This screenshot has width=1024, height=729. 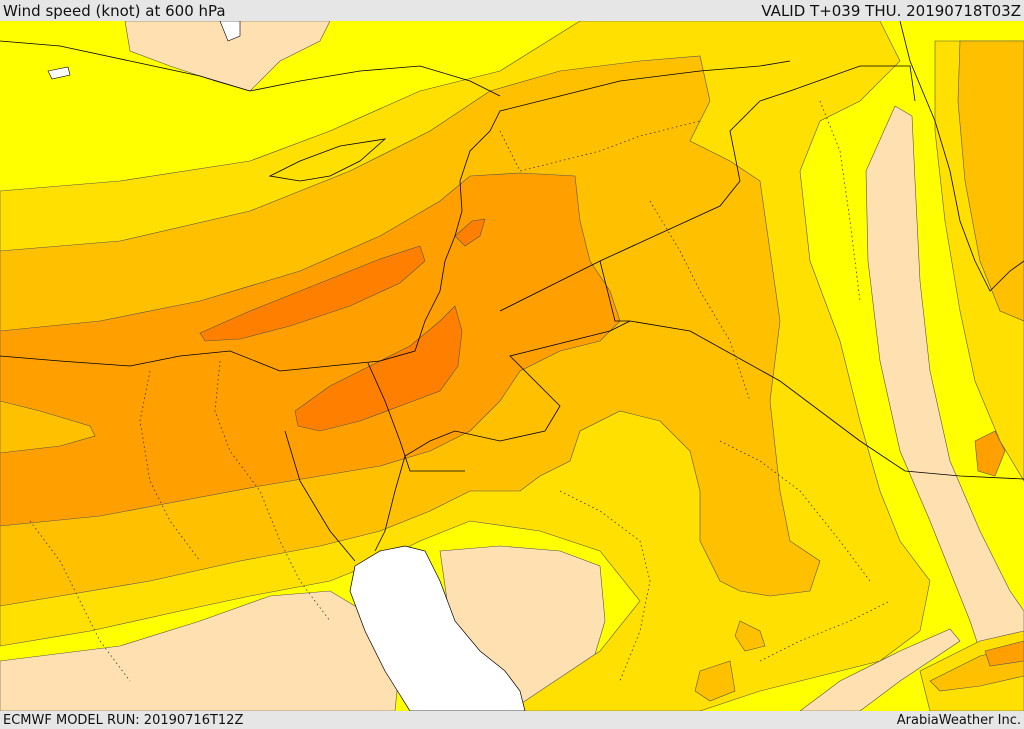 I want to click on band-5-levant, so click(x=470, y=232).